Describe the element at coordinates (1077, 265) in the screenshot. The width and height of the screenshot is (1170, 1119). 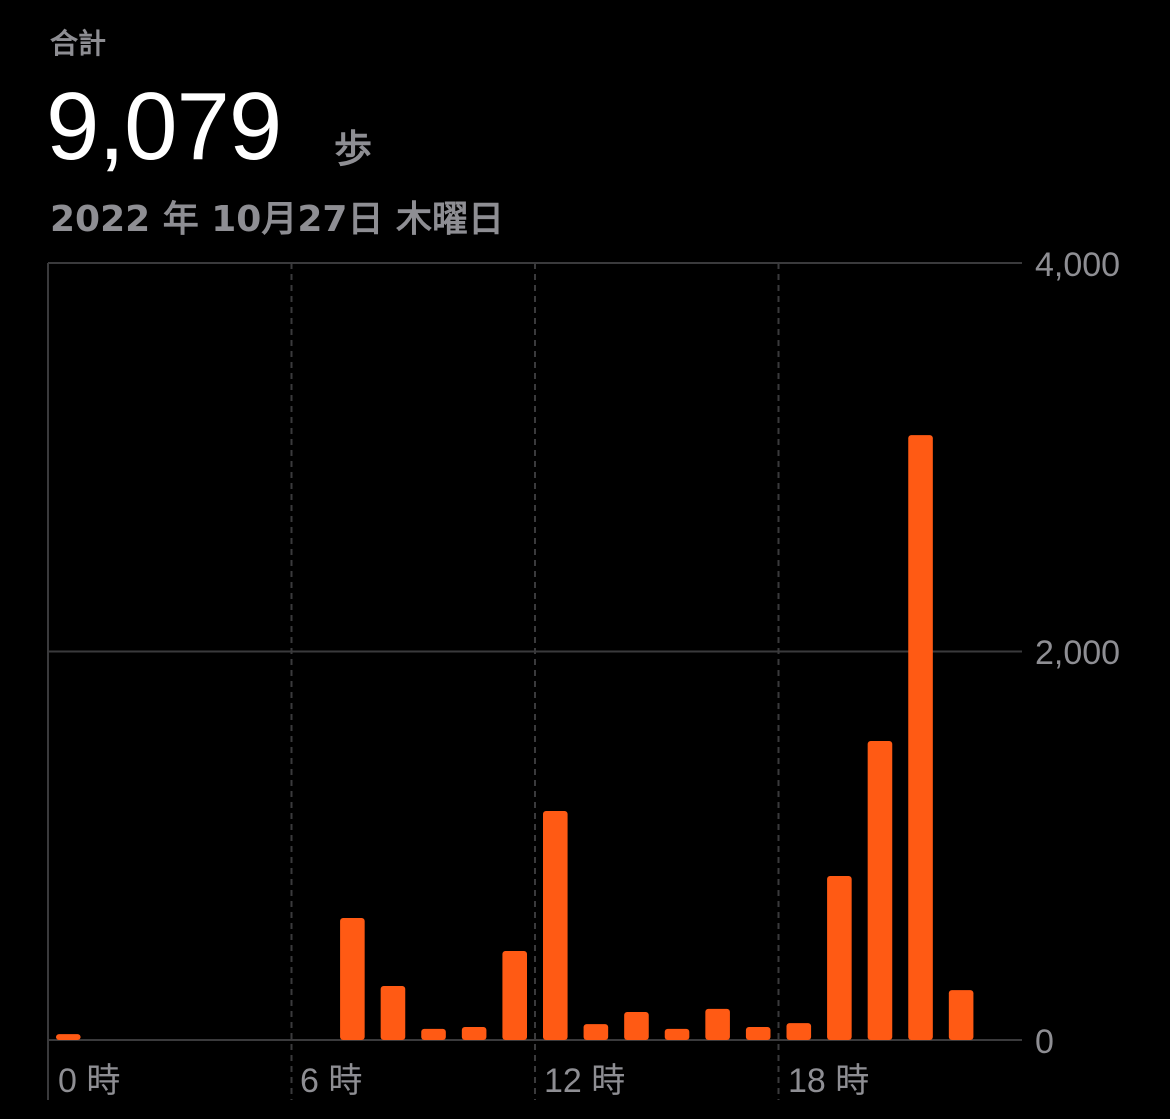
I see `y-tick-4000: 4,000` at that location.